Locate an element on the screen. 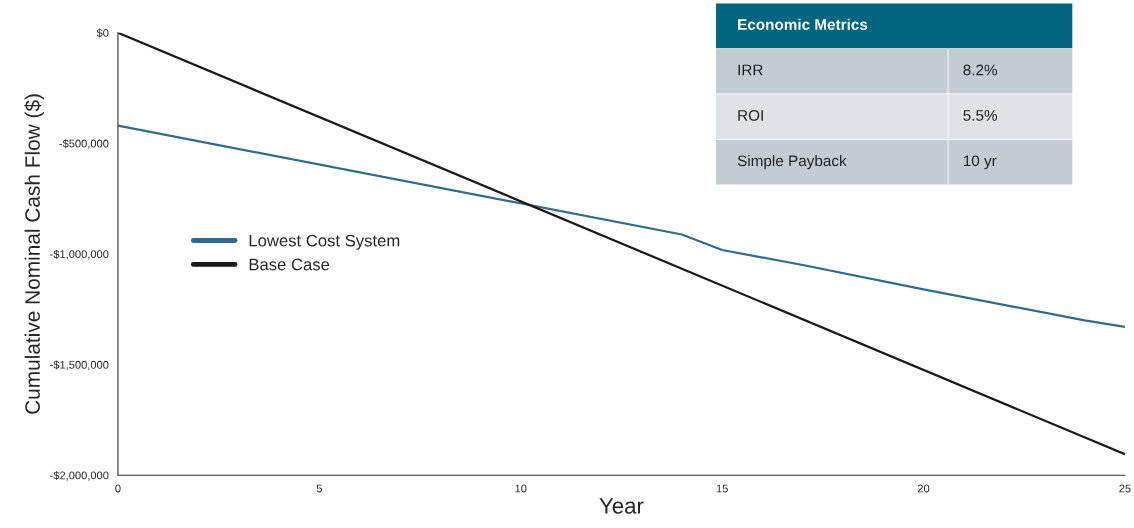 Image resolution: width=1134 pixels, height=528 pixels. y-tick-label: -$2,000,000 is located at coordinates (79, 476).